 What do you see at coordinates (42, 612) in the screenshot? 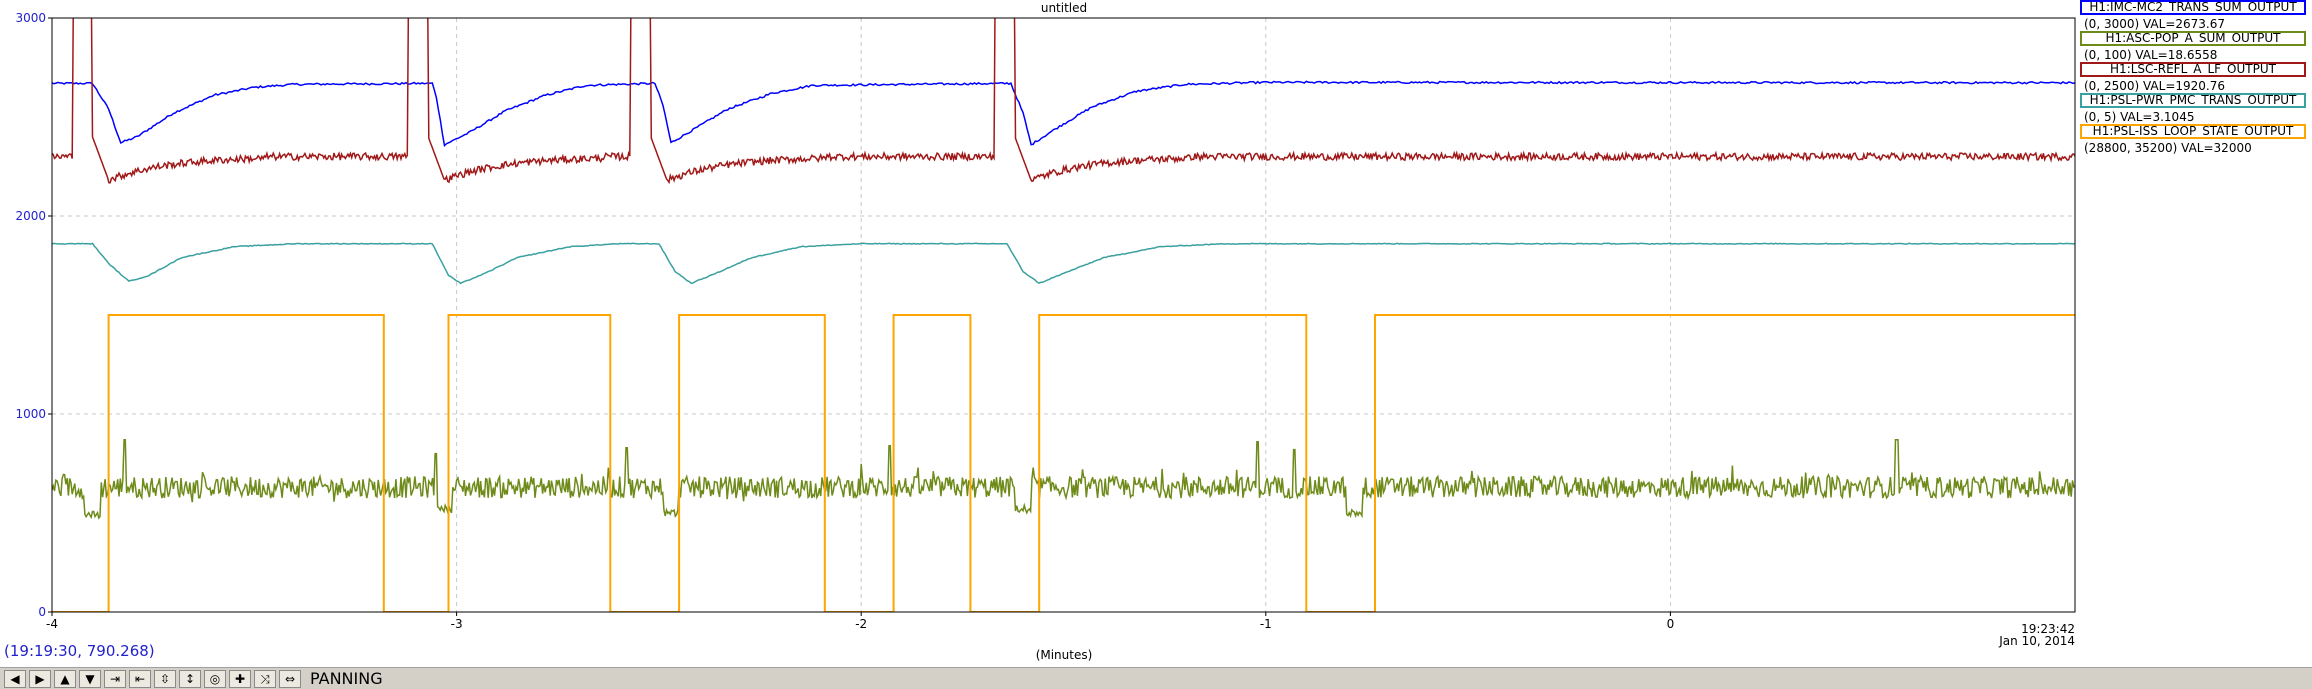
I see `y-tick-label: 0` at bounding box center [42, 612].